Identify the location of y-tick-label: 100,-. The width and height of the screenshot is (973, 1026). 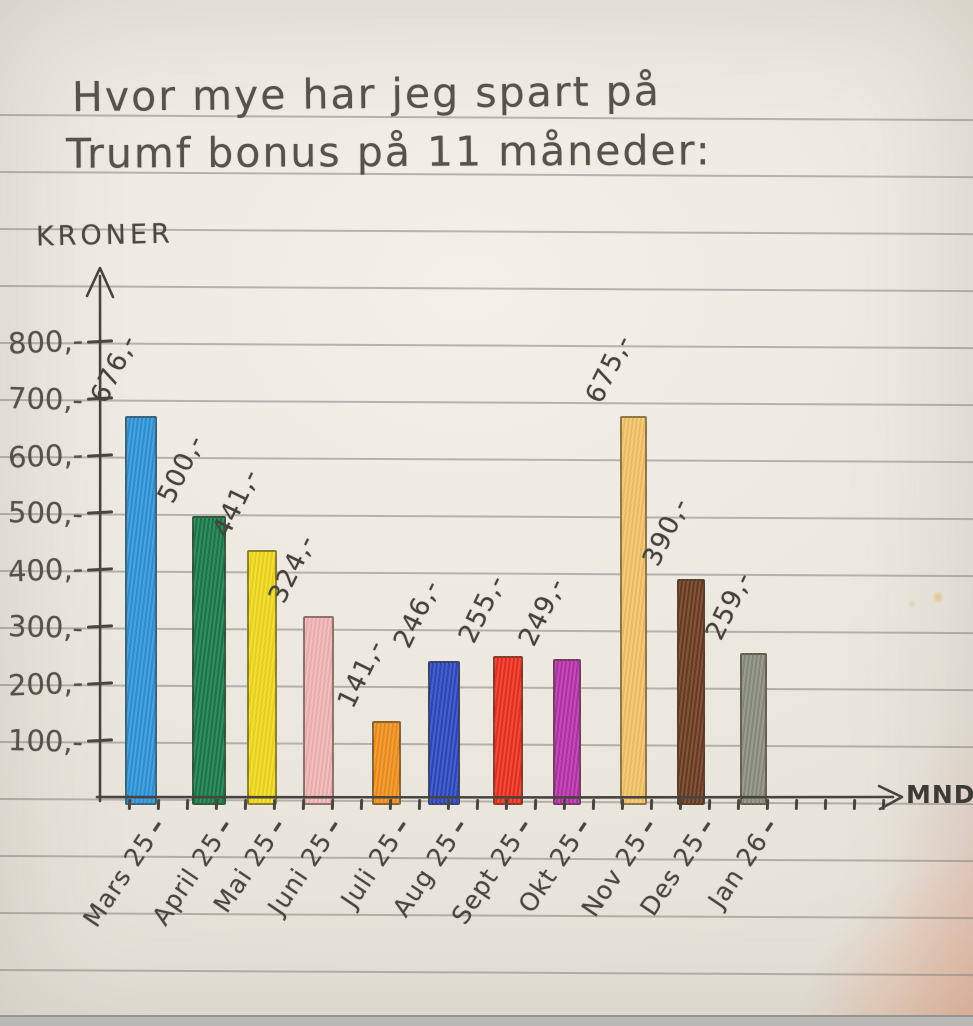
(45, 741).